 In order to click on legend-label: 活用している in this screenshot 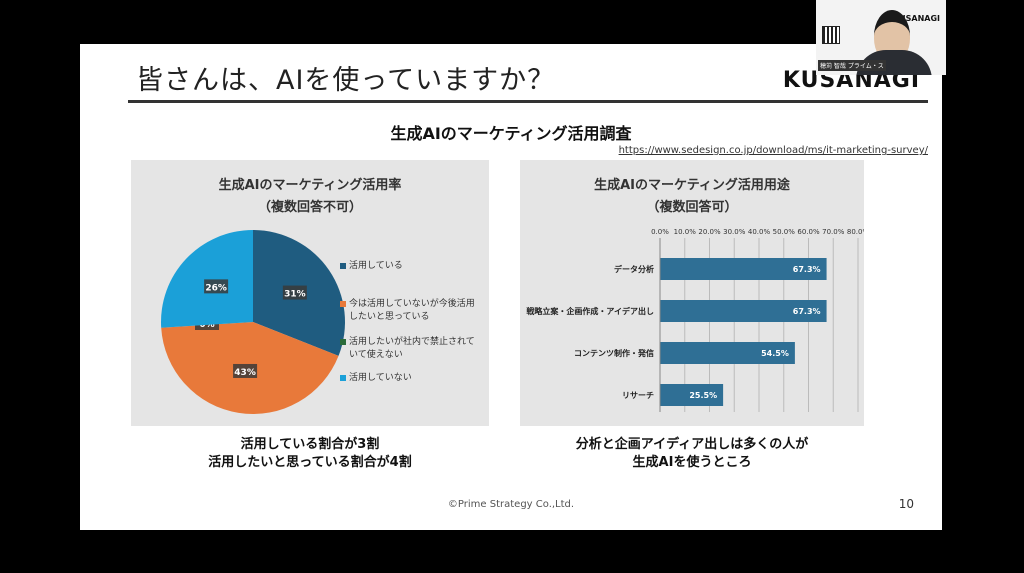, I will do `click(376, 266)`.